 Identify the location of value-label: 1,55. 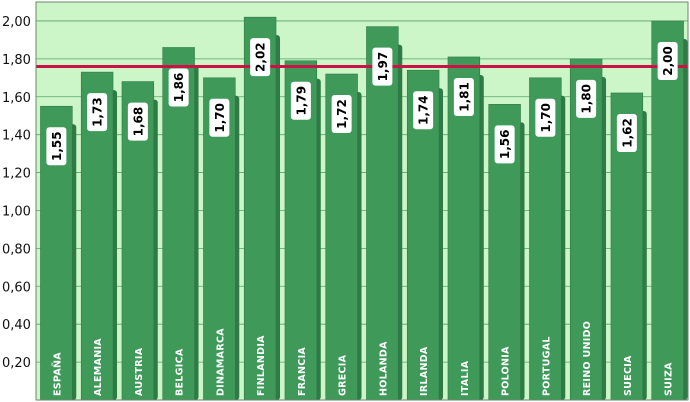
(56, 146).